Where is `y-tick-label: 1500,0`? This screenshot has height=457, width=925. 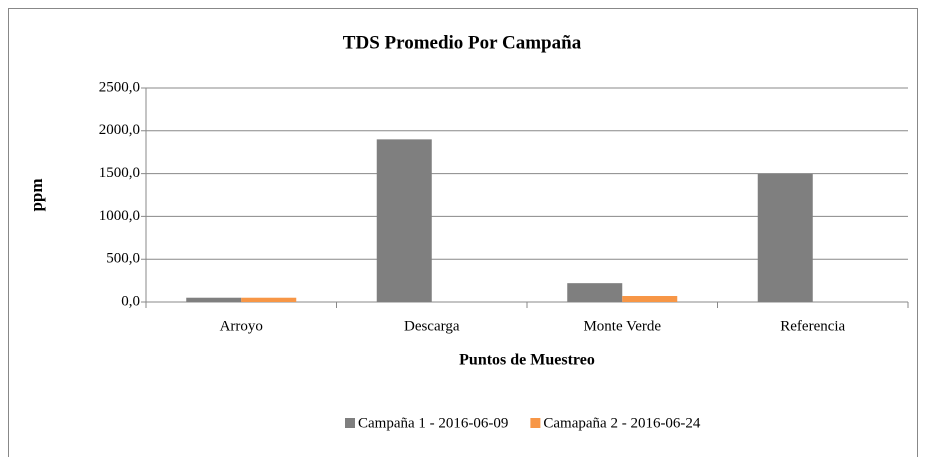 y-tick-label: 1500,0 is located at coordinates (119, 173).